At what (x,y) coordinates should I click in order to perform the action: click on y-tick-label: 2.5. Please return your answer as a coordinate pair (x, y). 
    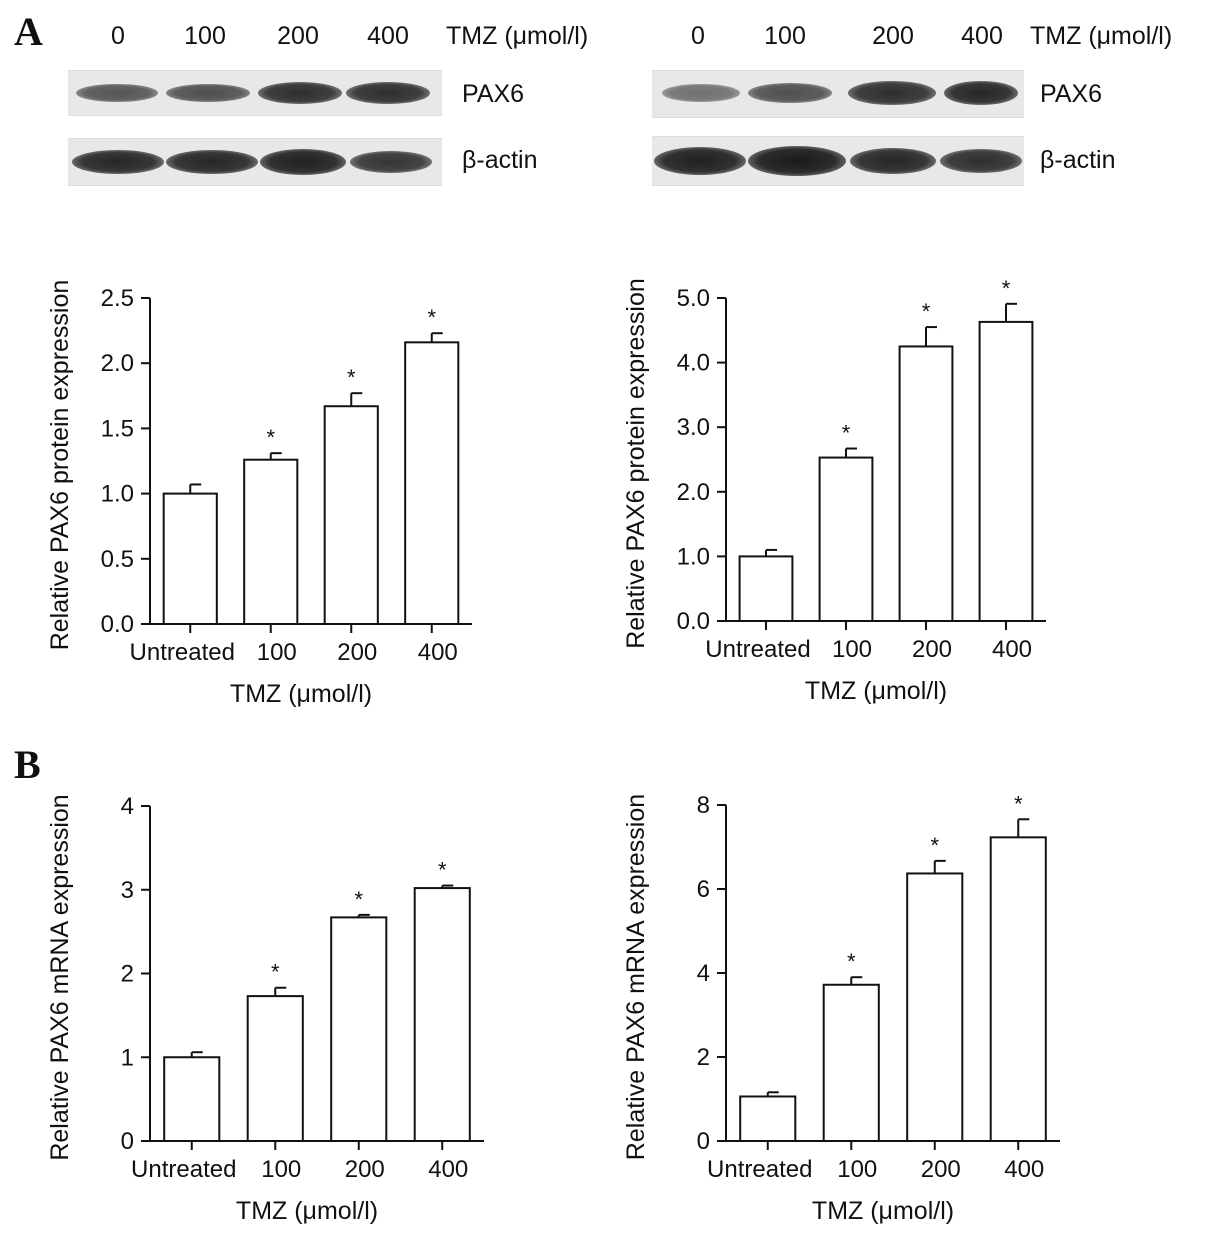
    Looking at the image, I should click on (117, 298).